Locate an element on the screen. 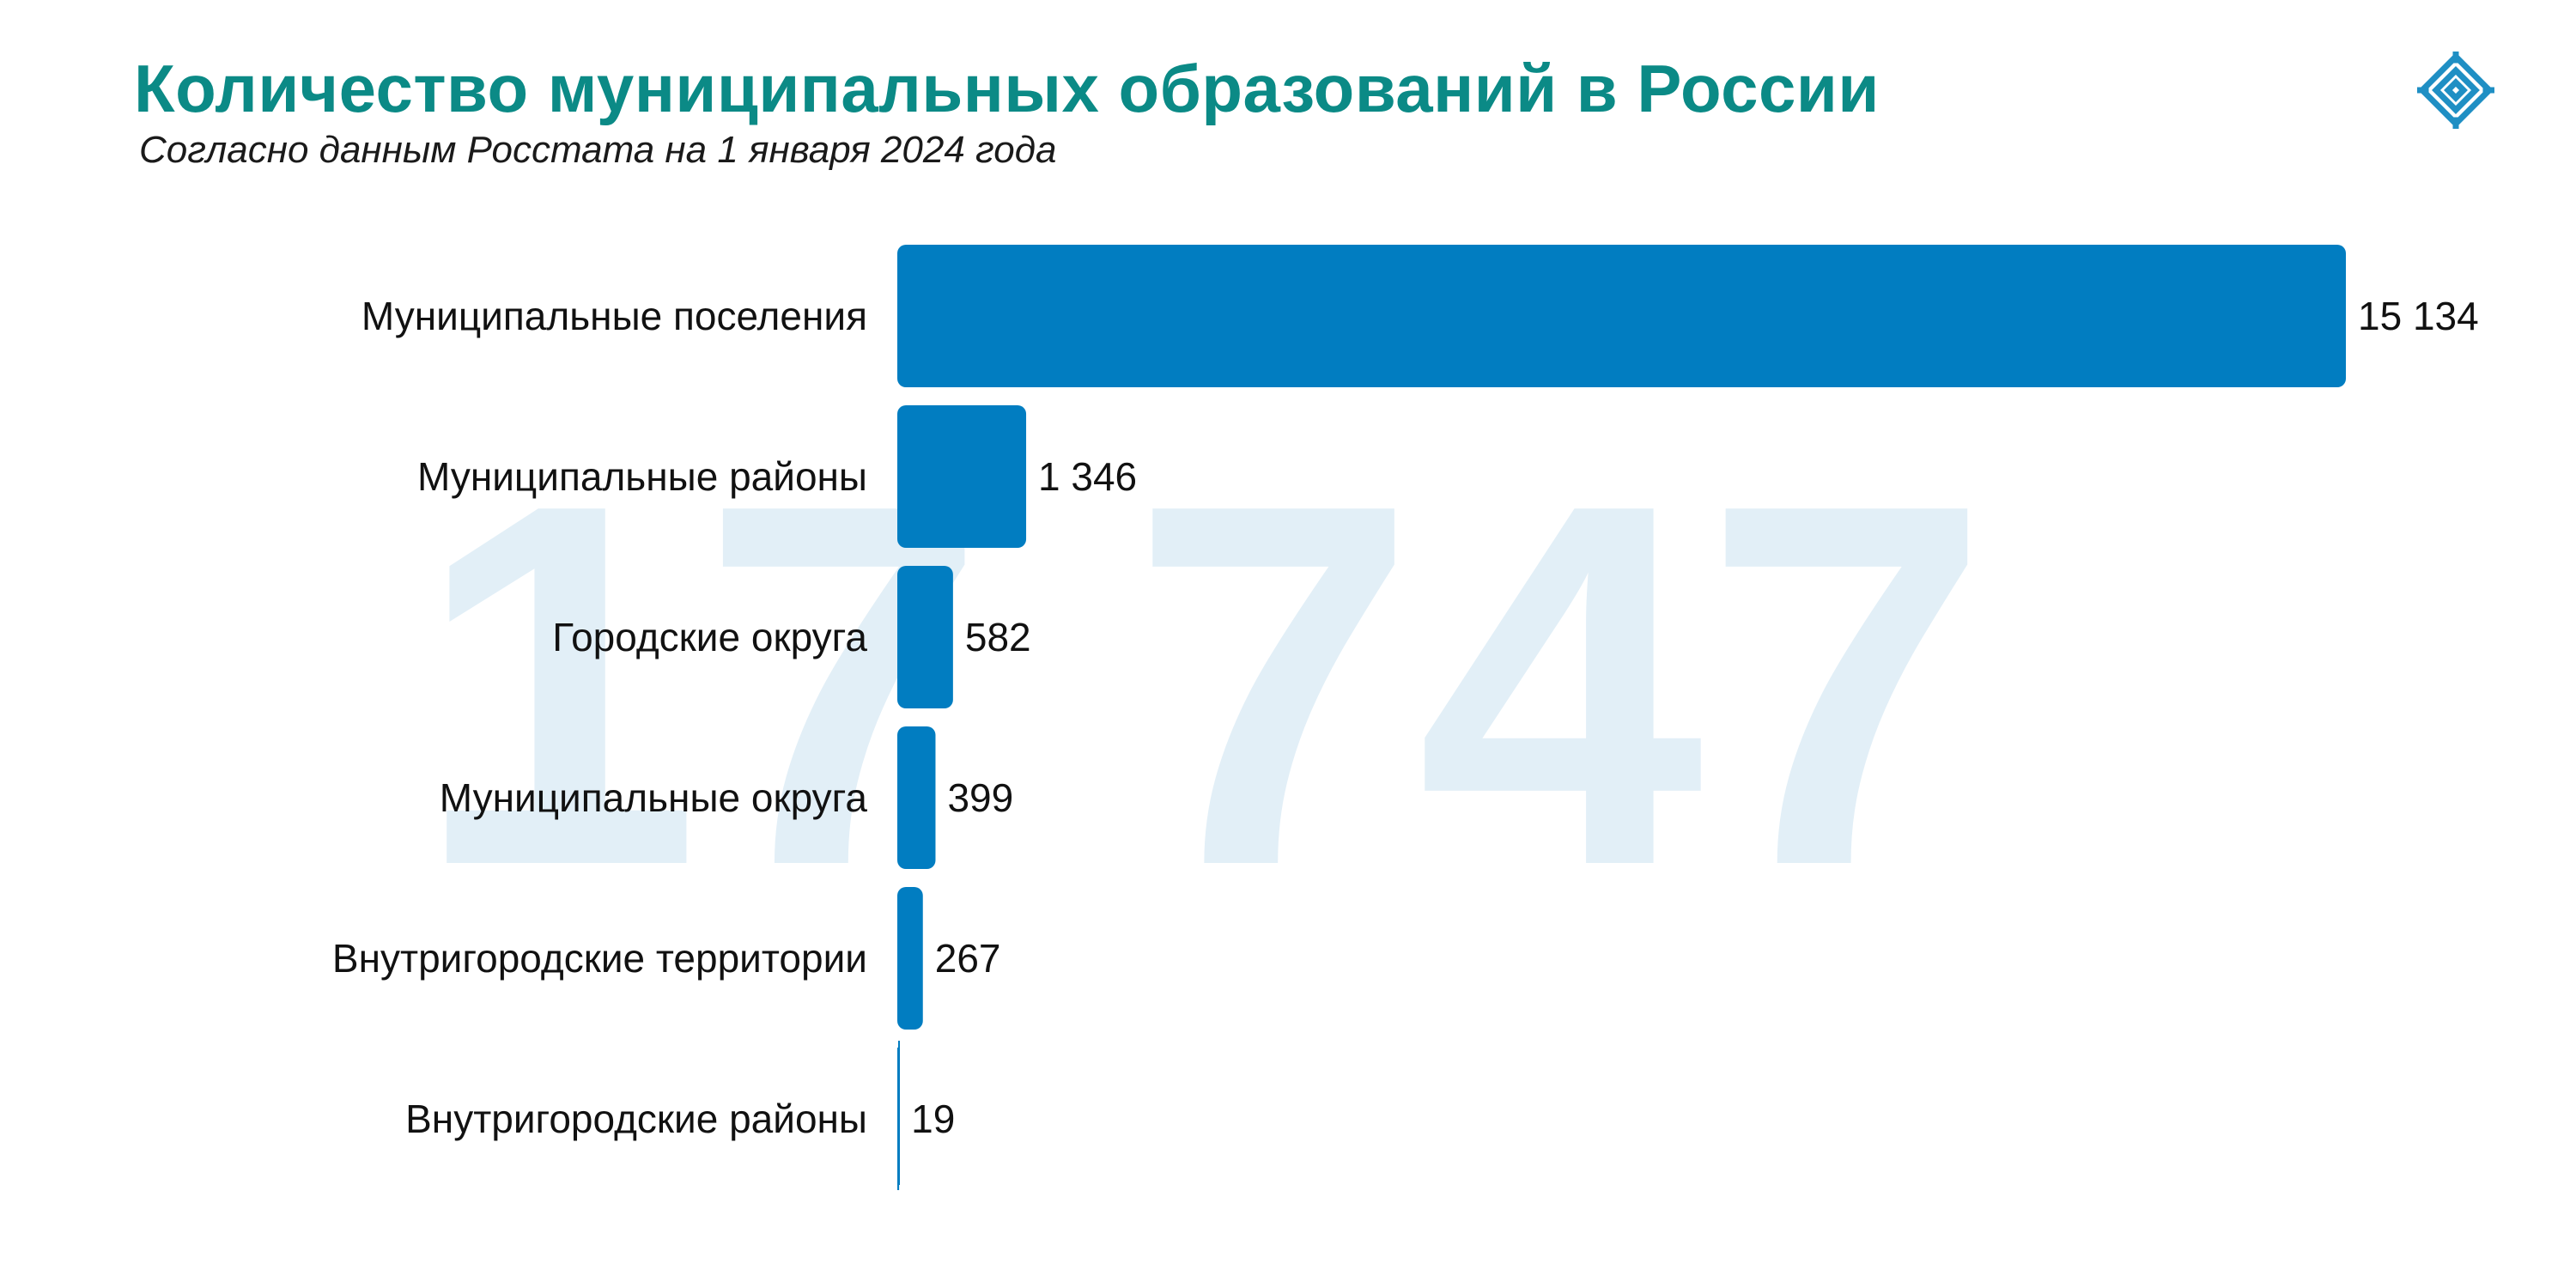 The height and width of the screenshot is (1288, 2576). category-label-3: Городские округа is located at coordinates (709, 637).